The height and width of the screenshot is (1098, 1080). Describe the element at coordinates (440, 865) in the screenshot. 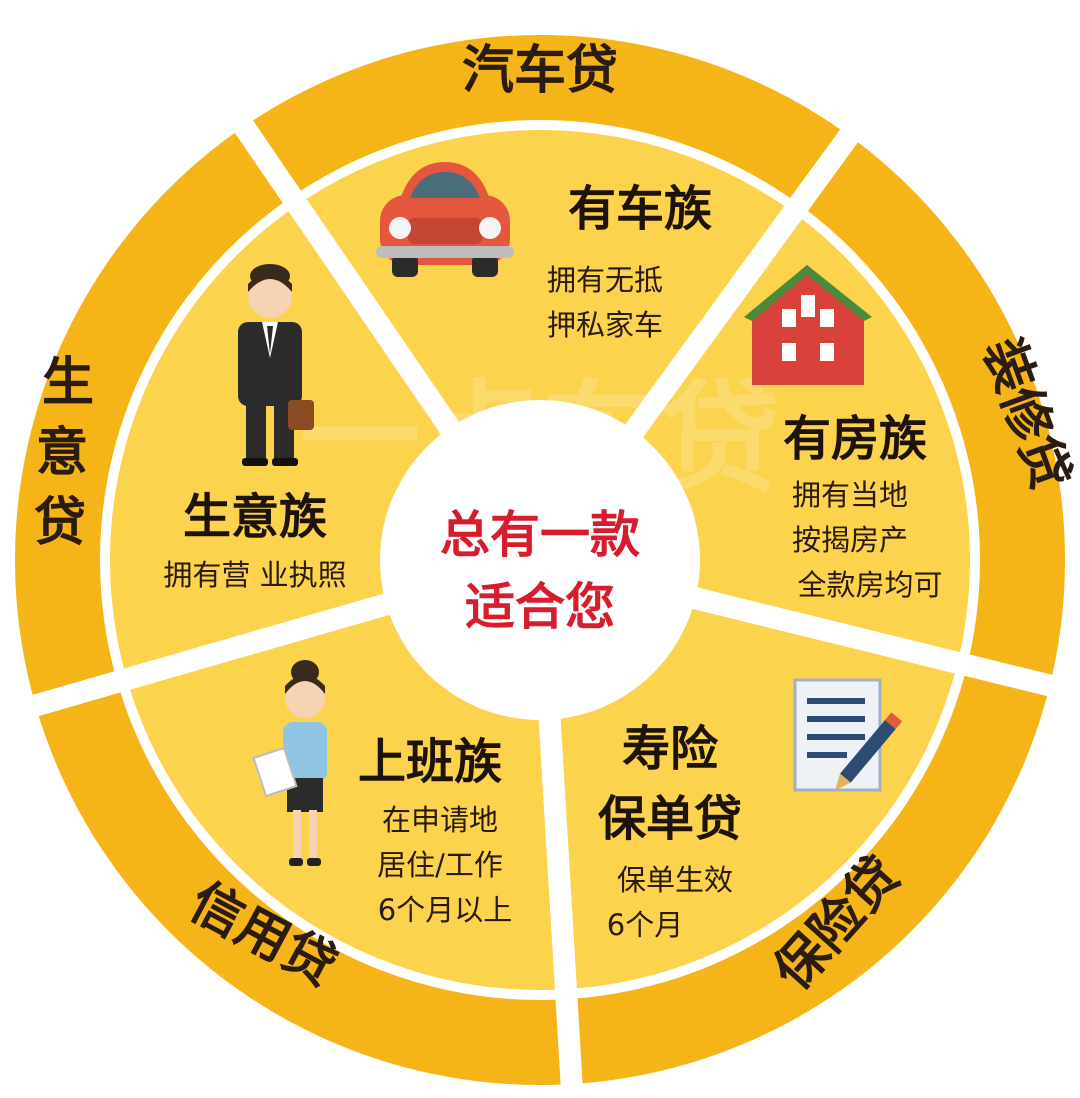

I see `office-workers-desc-2: 居住/工作` at that location.